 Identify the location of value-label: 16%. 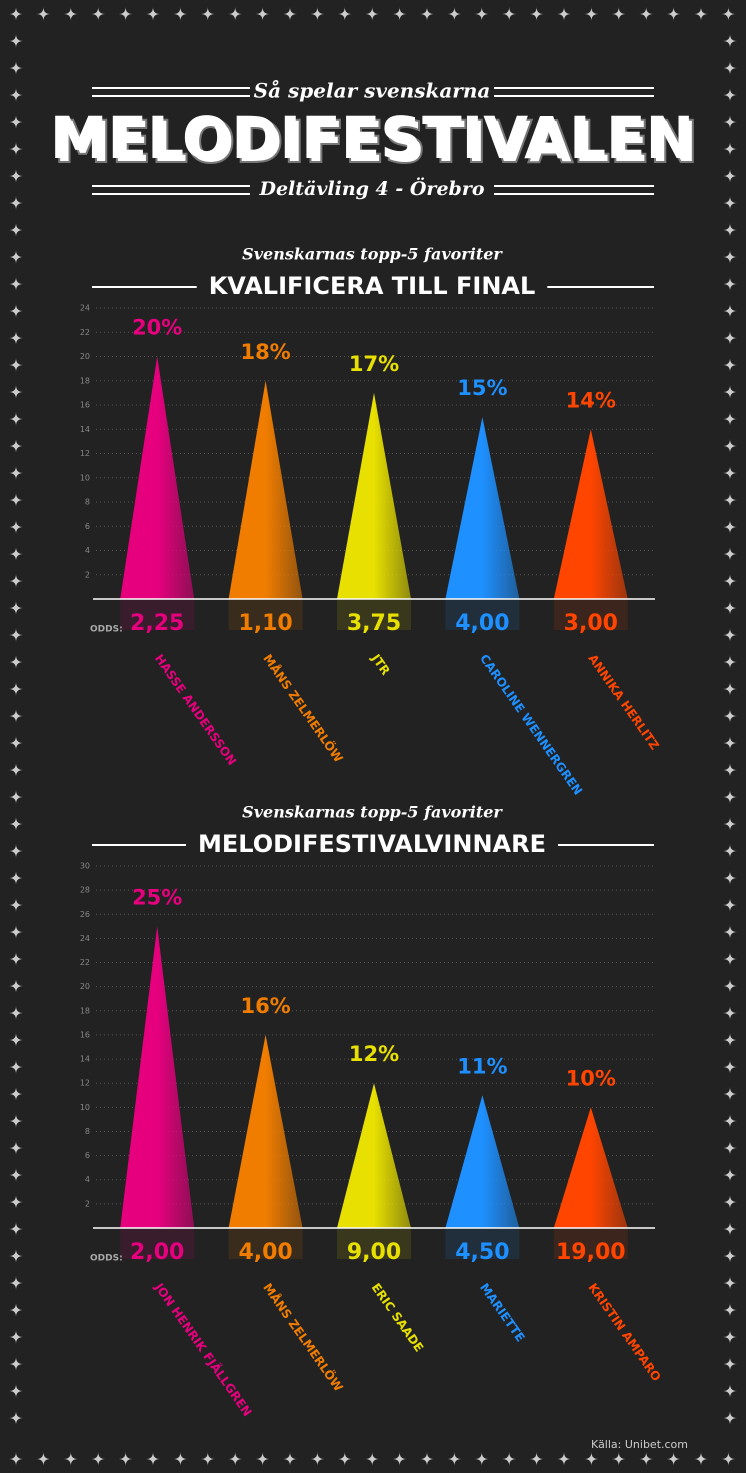
(265, 1006).